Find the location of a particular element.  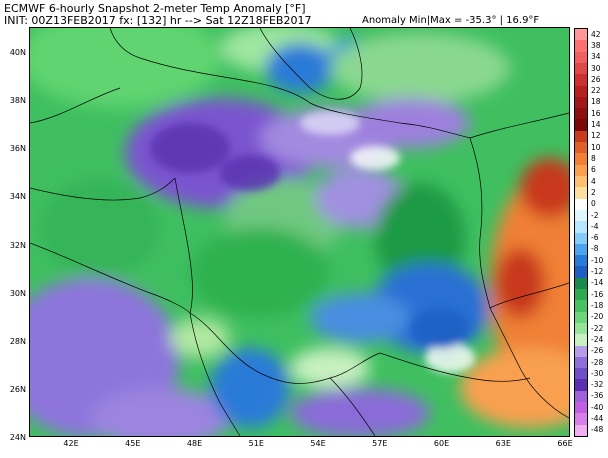

colorbar-label: -2 is located at coordinates (595, 215).